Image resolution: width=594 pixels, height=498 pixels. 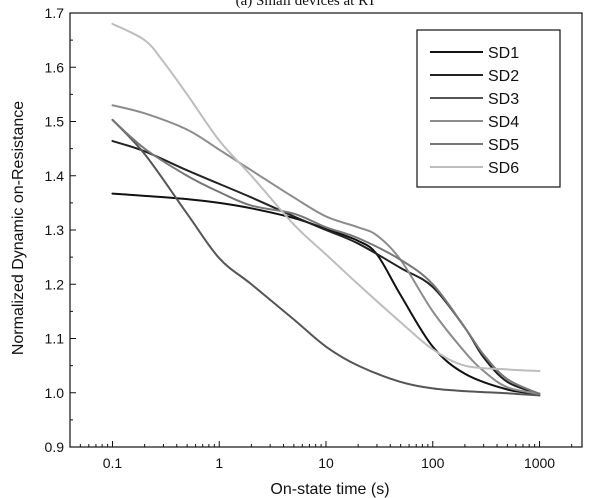 What do you see at coordinates (55, 339) in the screenshot?
I see `y-tick-label: 1.1` at bounding box center [55, 339].